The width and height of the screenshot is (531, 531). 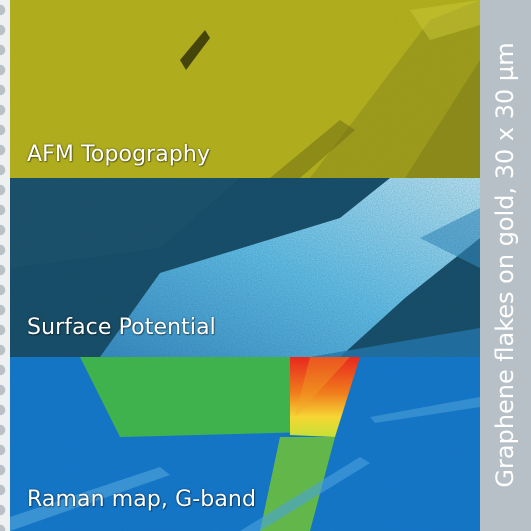 I want to click on side-caption: Graphene flakes on gold, 30 x 30 µm, so click(x=505, y=265).